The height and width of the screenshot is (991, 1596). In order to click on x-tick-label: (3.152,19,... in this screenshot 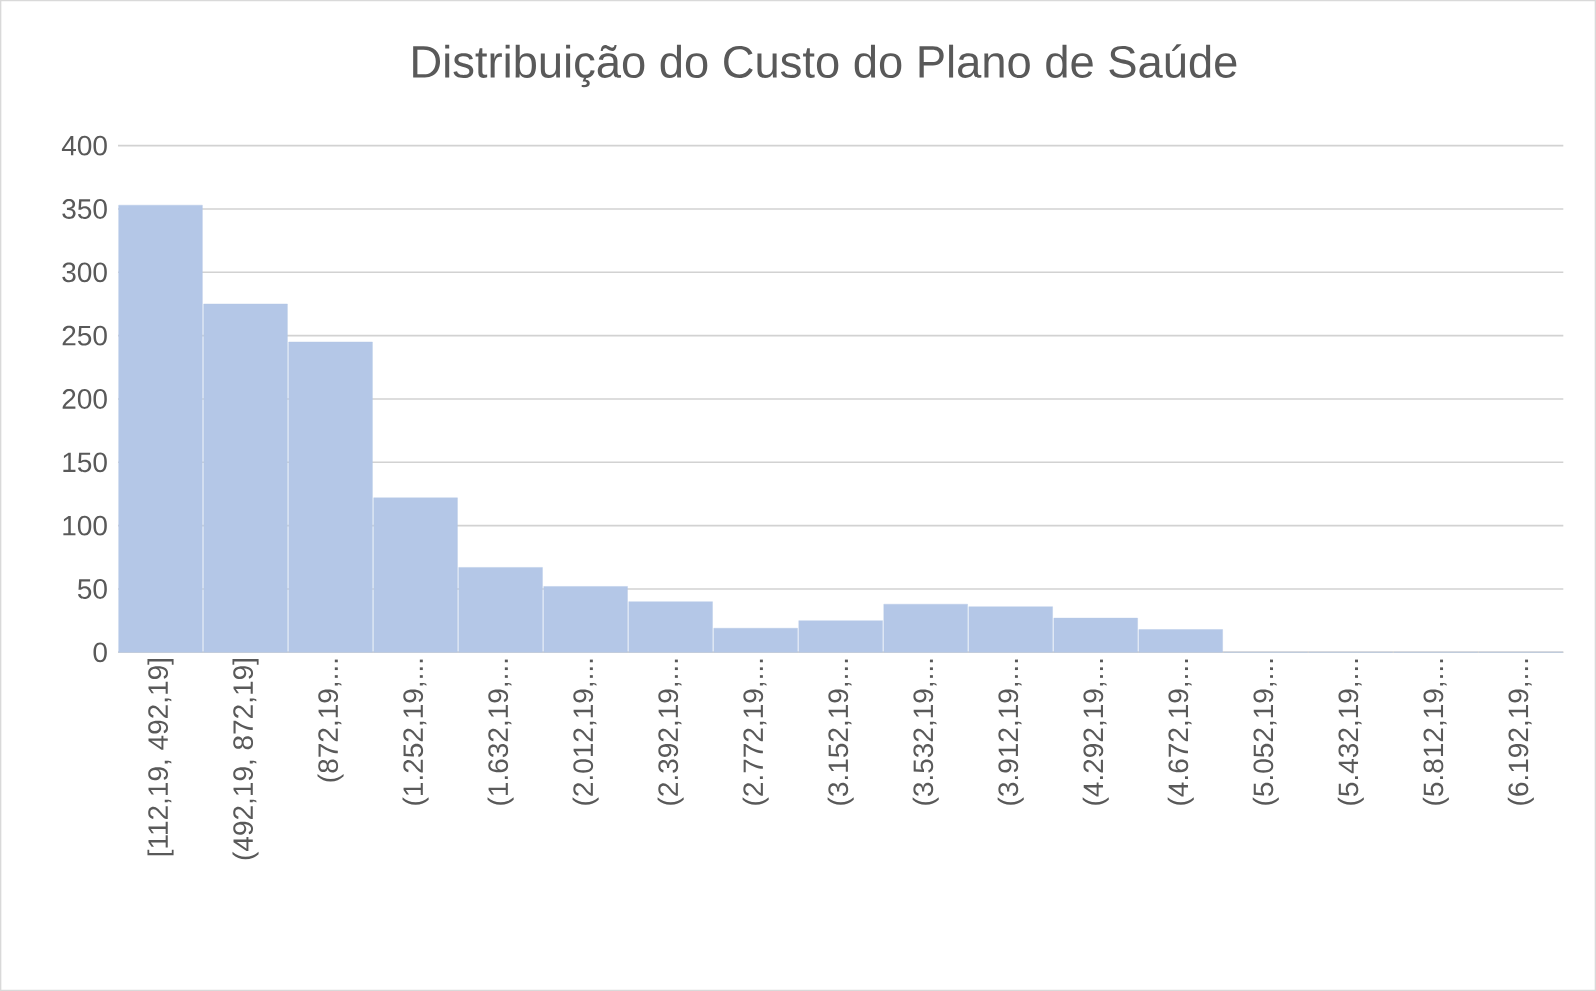, I will do `click(840, 732)`.